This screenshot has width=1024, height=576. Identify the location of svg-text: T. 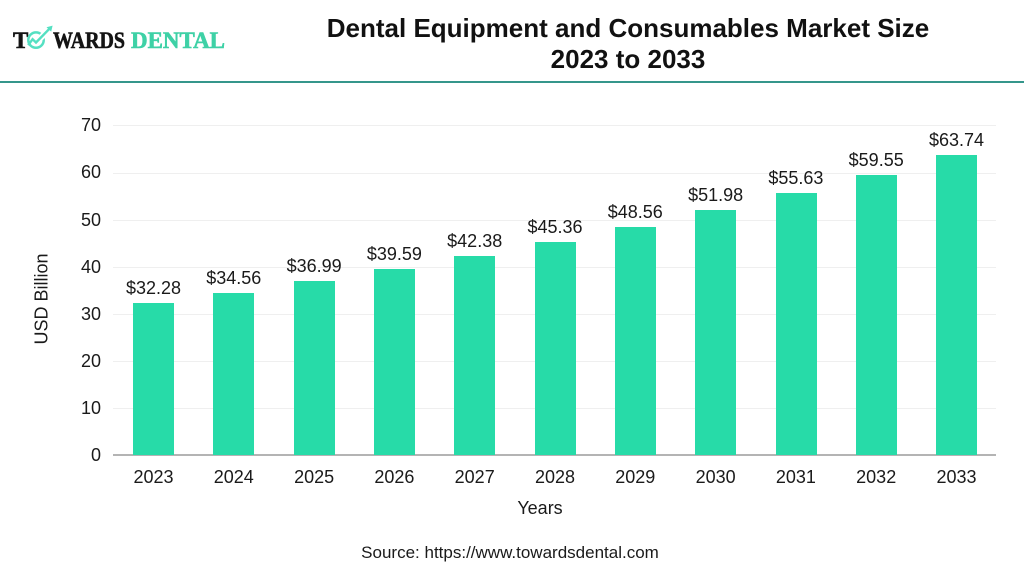
(20, 40).